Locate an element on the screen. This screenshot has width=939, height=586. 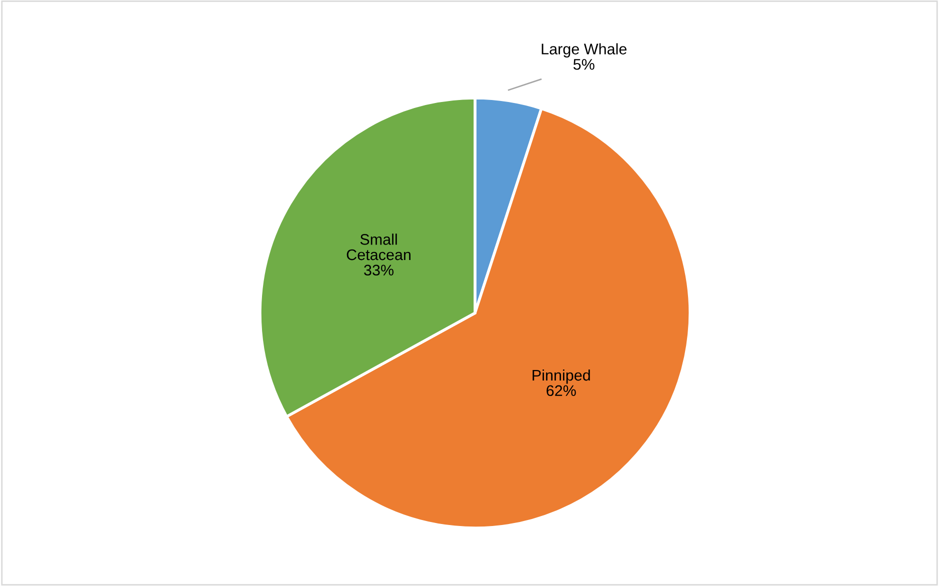
slice-label: Small Cetacean is located at coordinates (378, 247).